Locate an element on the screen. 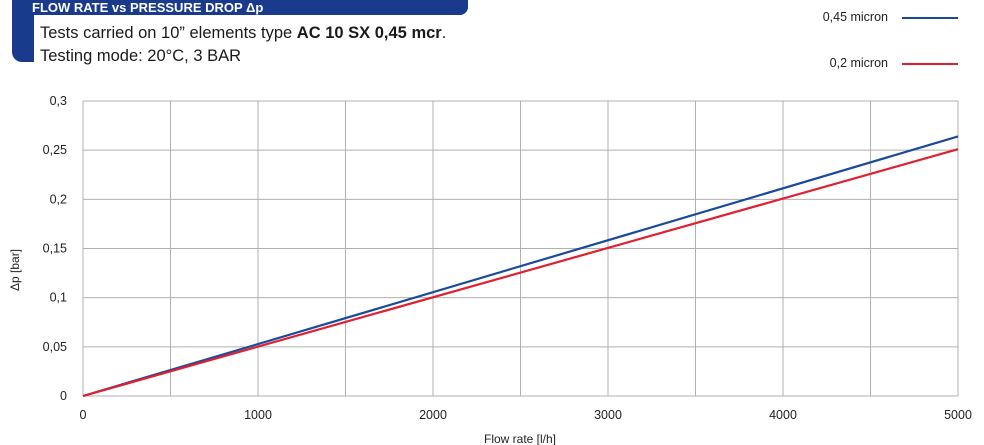  y-tick-label: 0,25 is located at coordinates (55, 150).